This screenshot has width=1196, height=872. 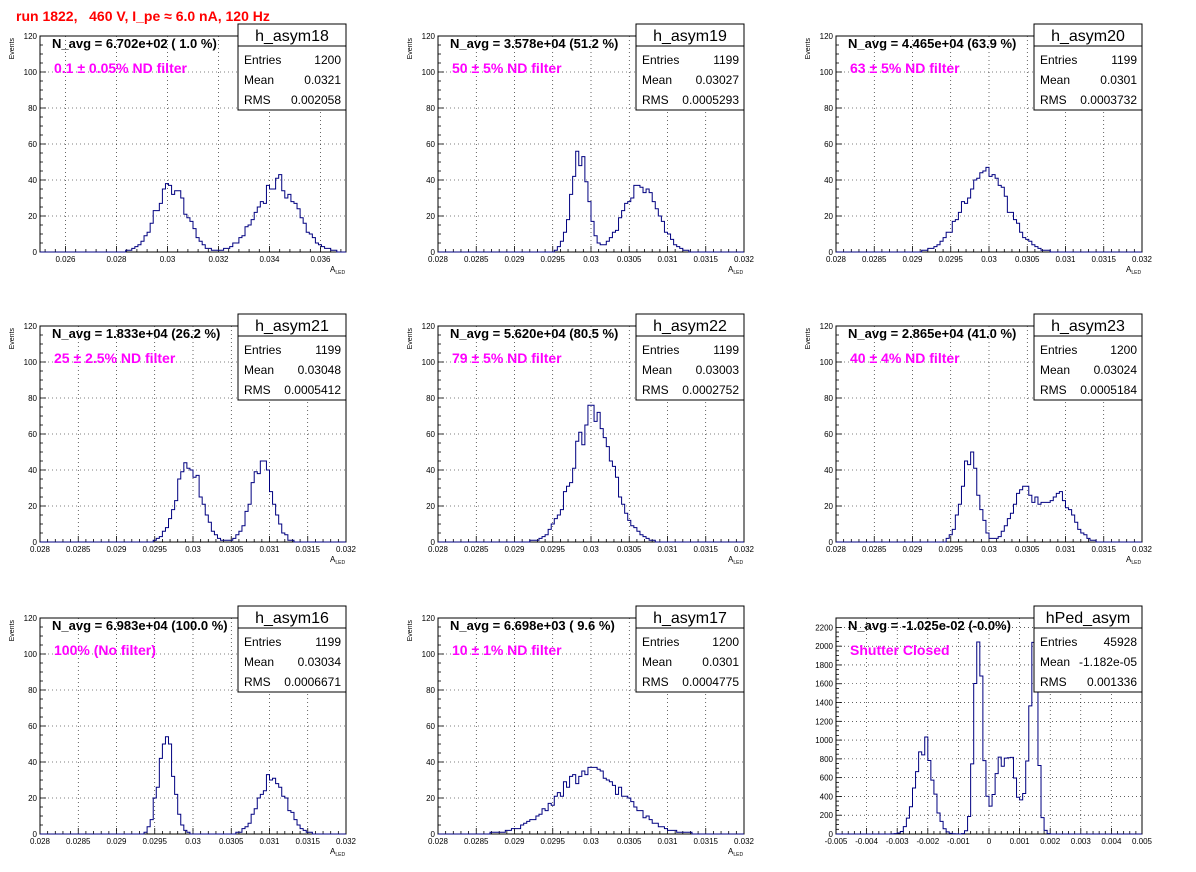 I want to click on filter-annotation: 25 ± 2.5% ND filter, so click(x=115, y=358).